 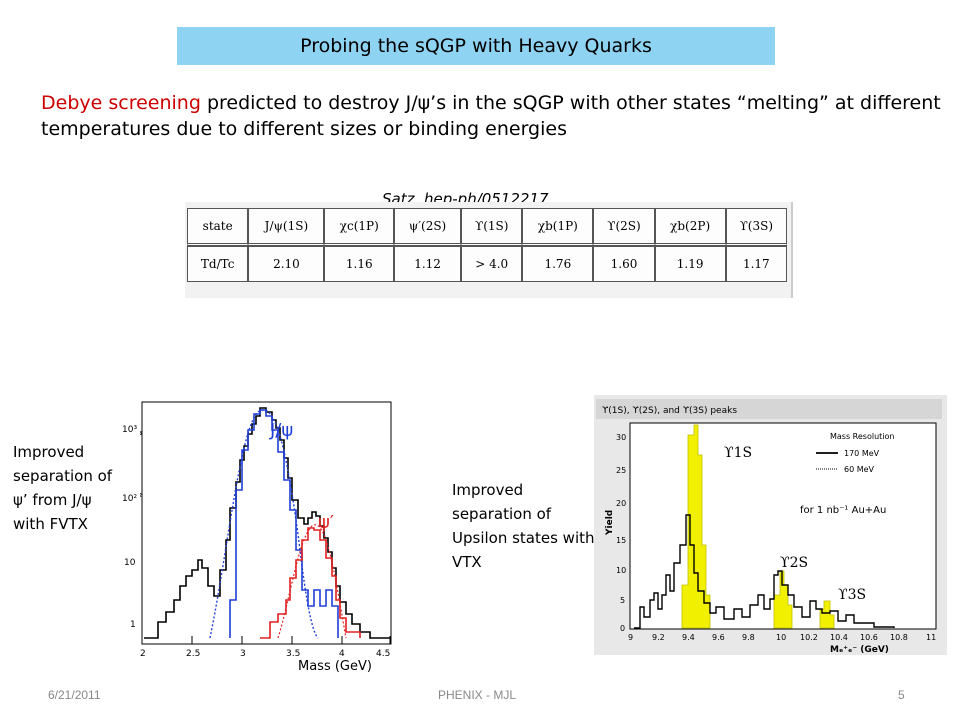 What do you see at coordinates (862, 436) in the screenshot?
I see `legend-title: Mass Resolution` at bounding box center [862, 436].